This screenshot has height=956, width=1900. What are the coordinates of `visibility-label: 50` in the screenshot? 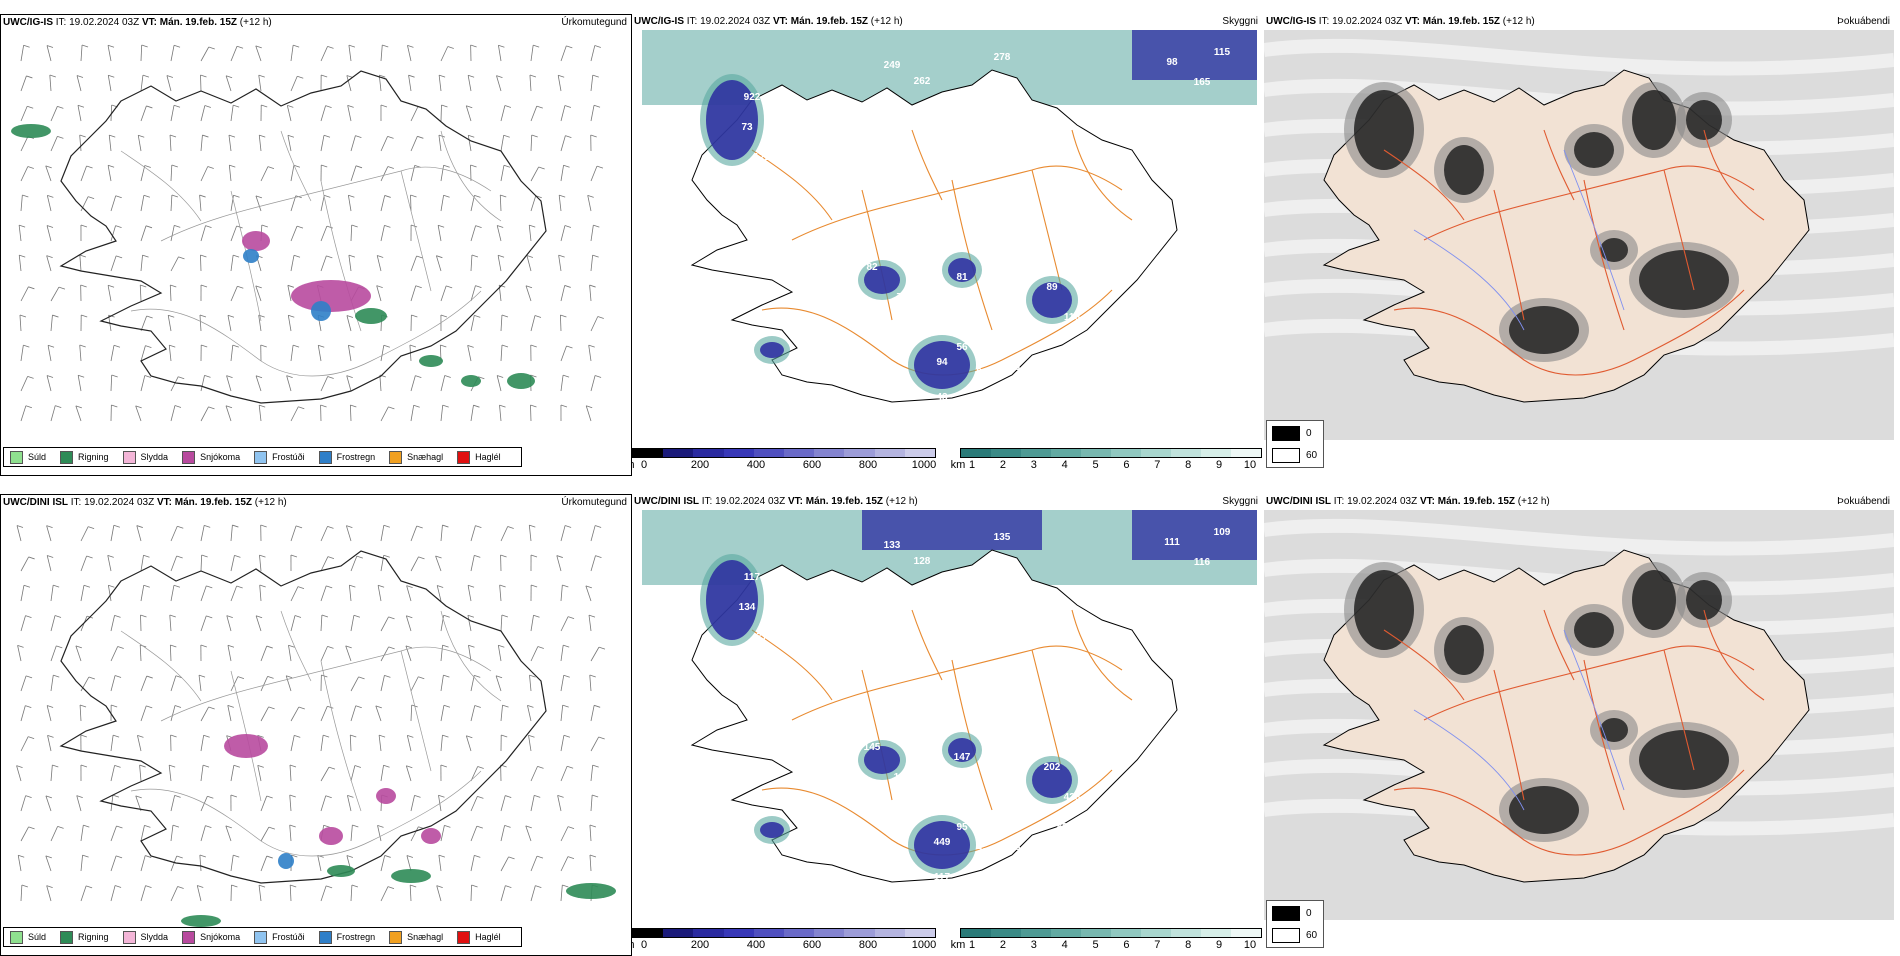 It's located at (962, 892).